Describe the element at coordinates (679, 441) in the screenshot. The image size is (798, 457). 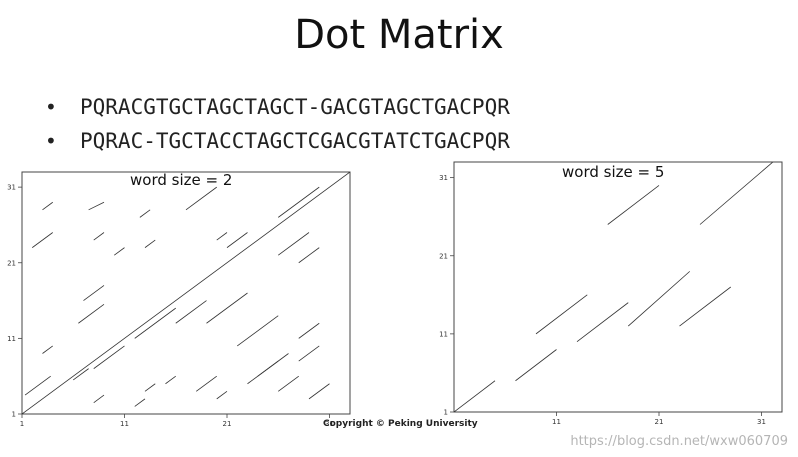
I see `watermark-text: https://blog.csdn.net/wxw060709` at that location.